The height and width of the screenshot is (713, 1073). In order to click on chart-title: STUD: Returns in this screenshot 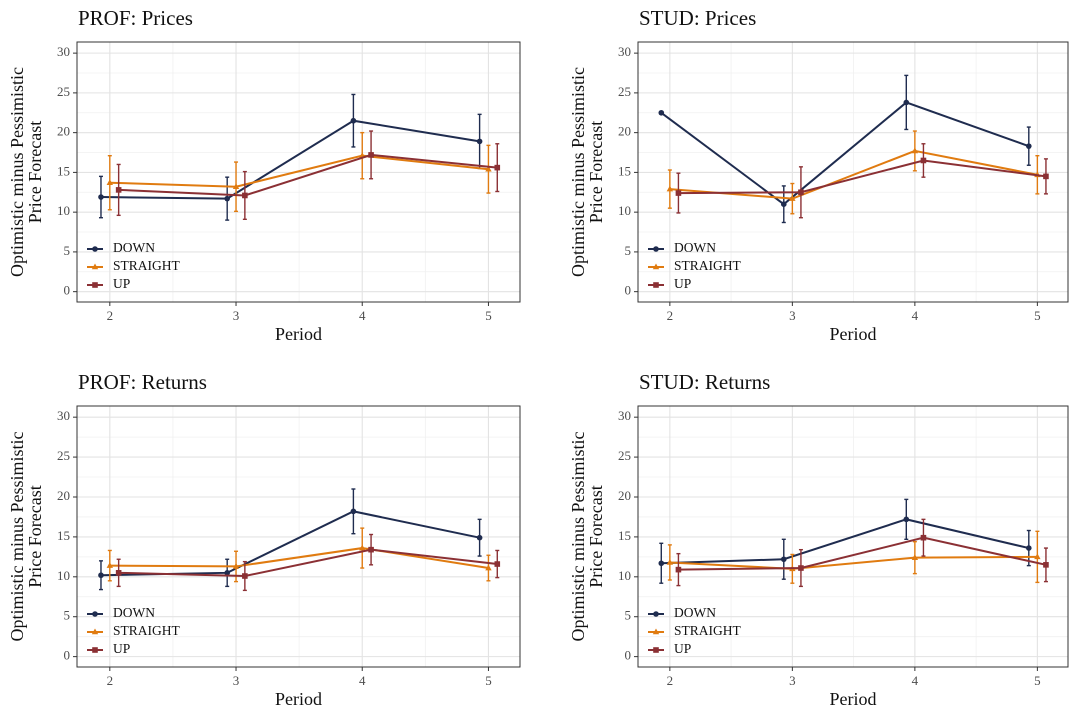, I will do `click(704, 382)`.